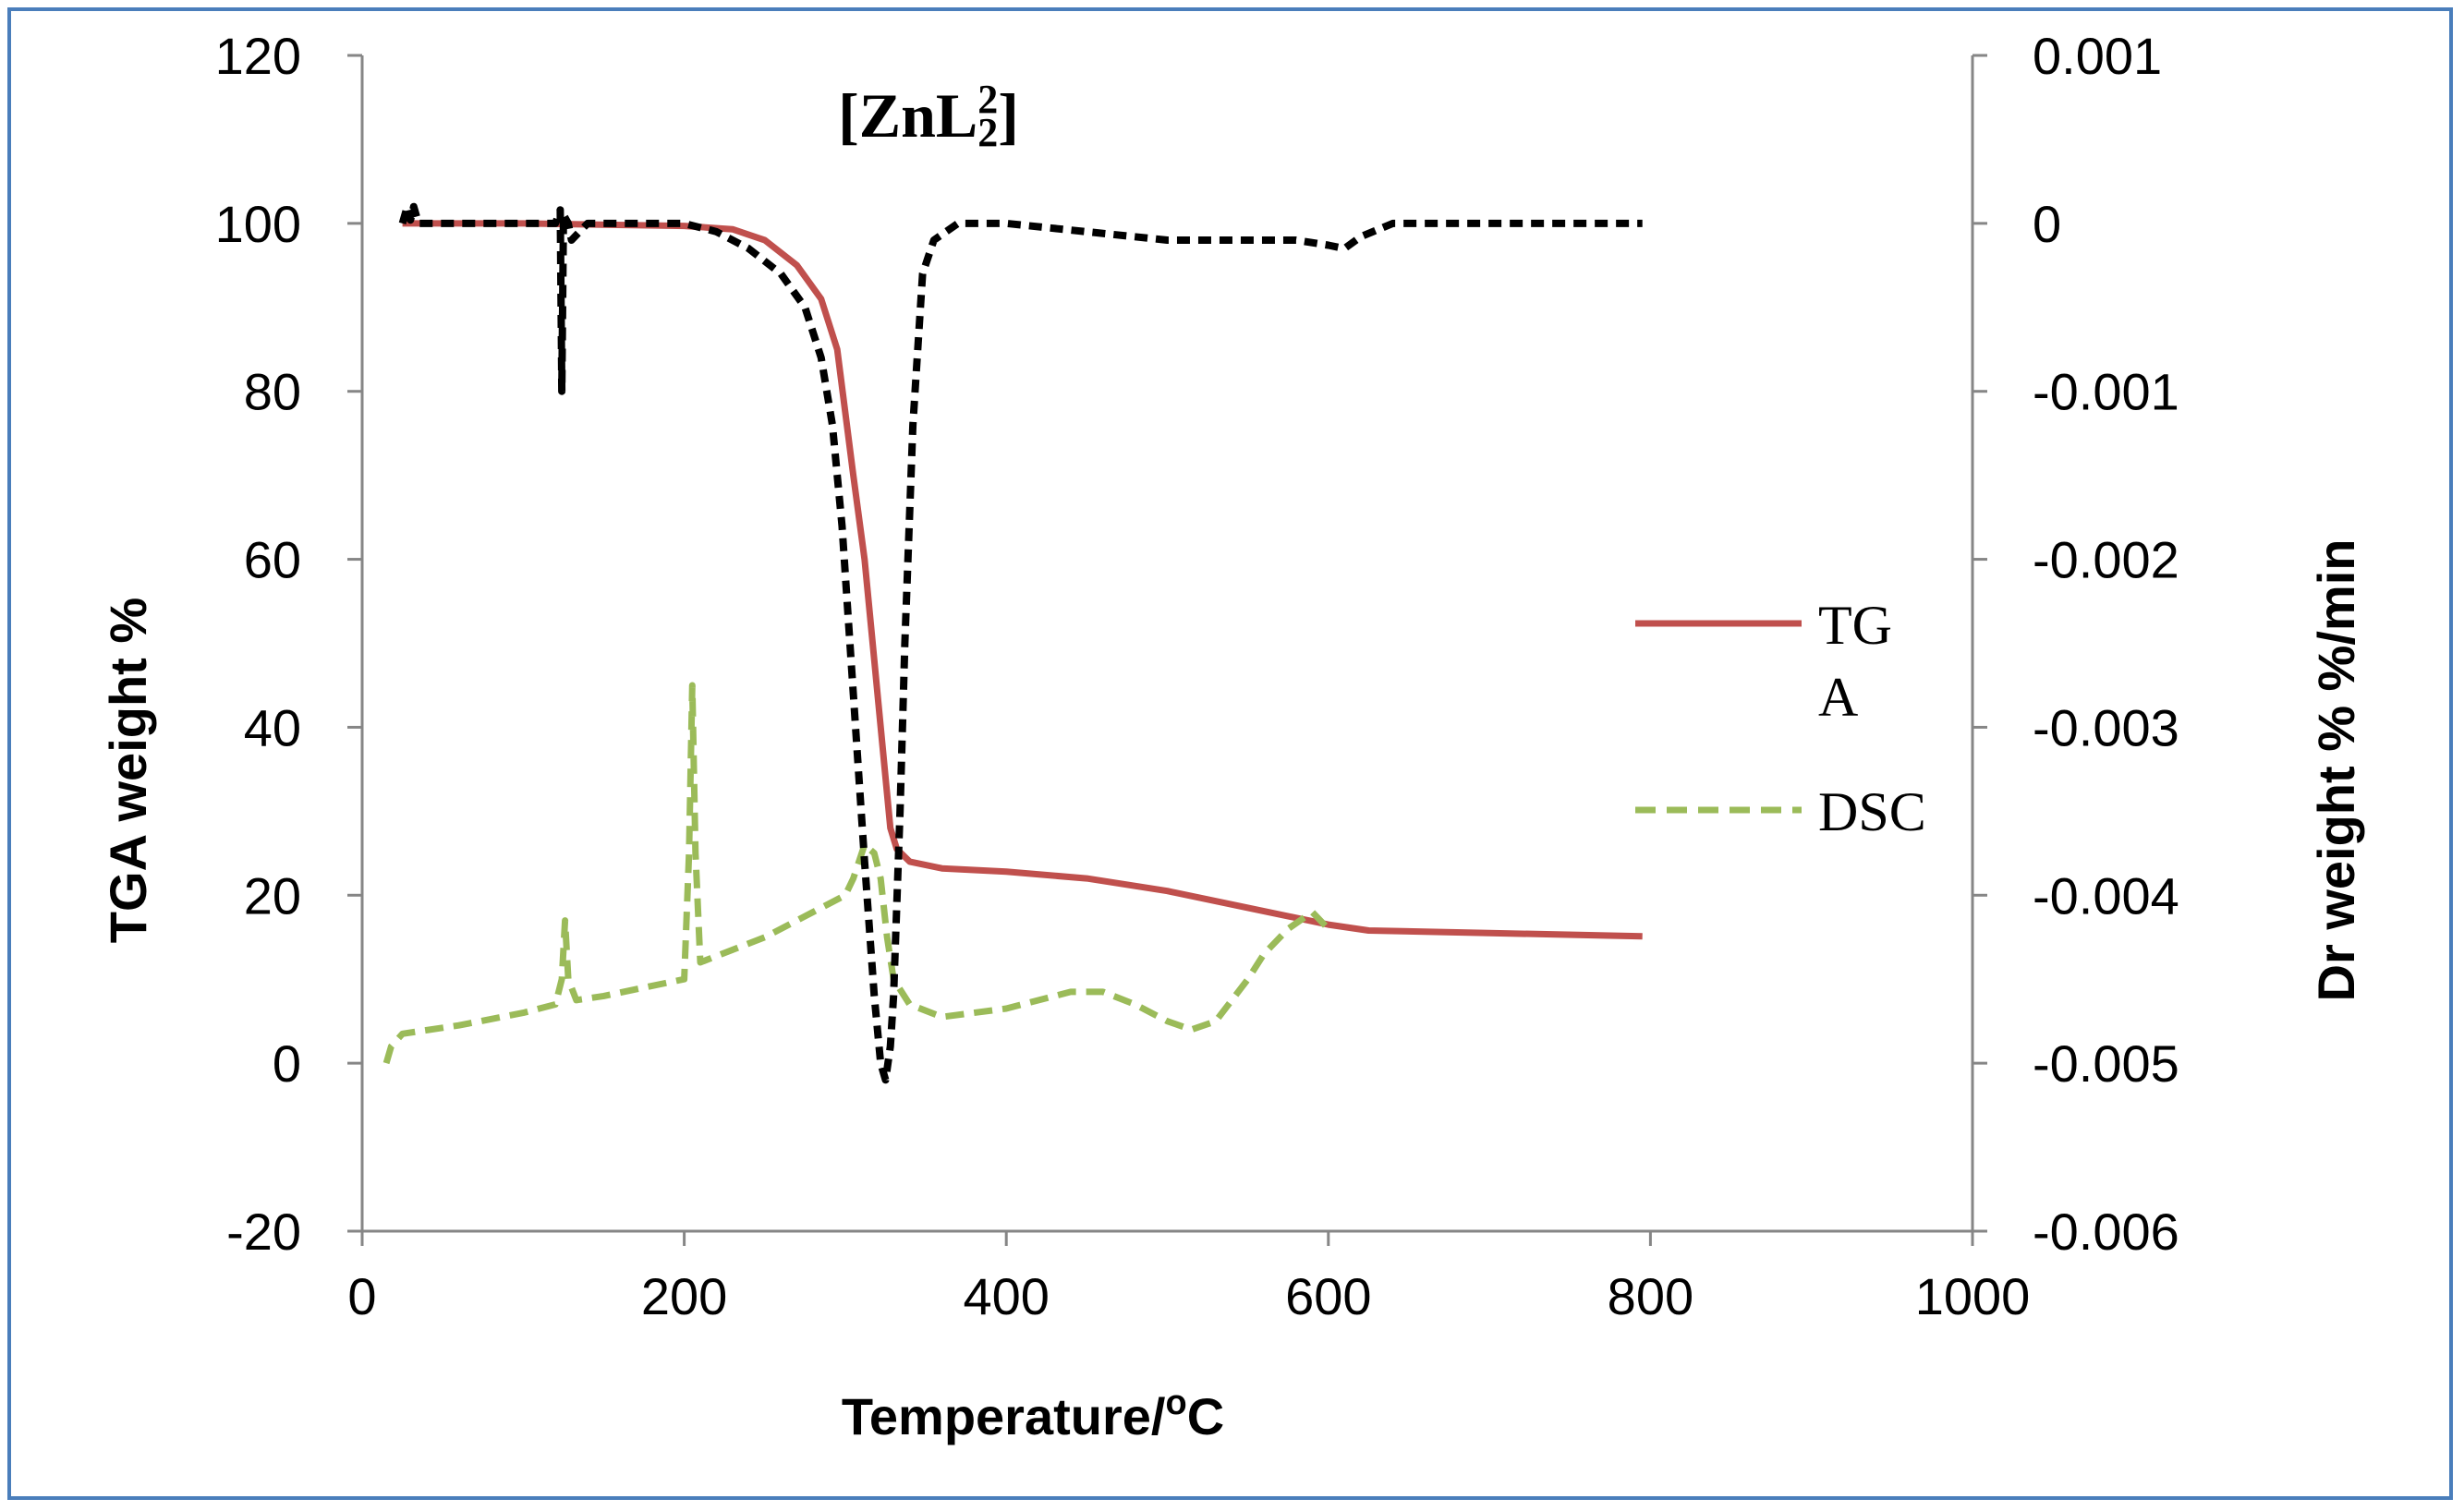 The width and height of the screenshot is (2464, 1511). What do you see at coordinates (2106, 895) in the screenshot?
I see `y2-tick-label: -0.004` at bounding box center [2106, 895].